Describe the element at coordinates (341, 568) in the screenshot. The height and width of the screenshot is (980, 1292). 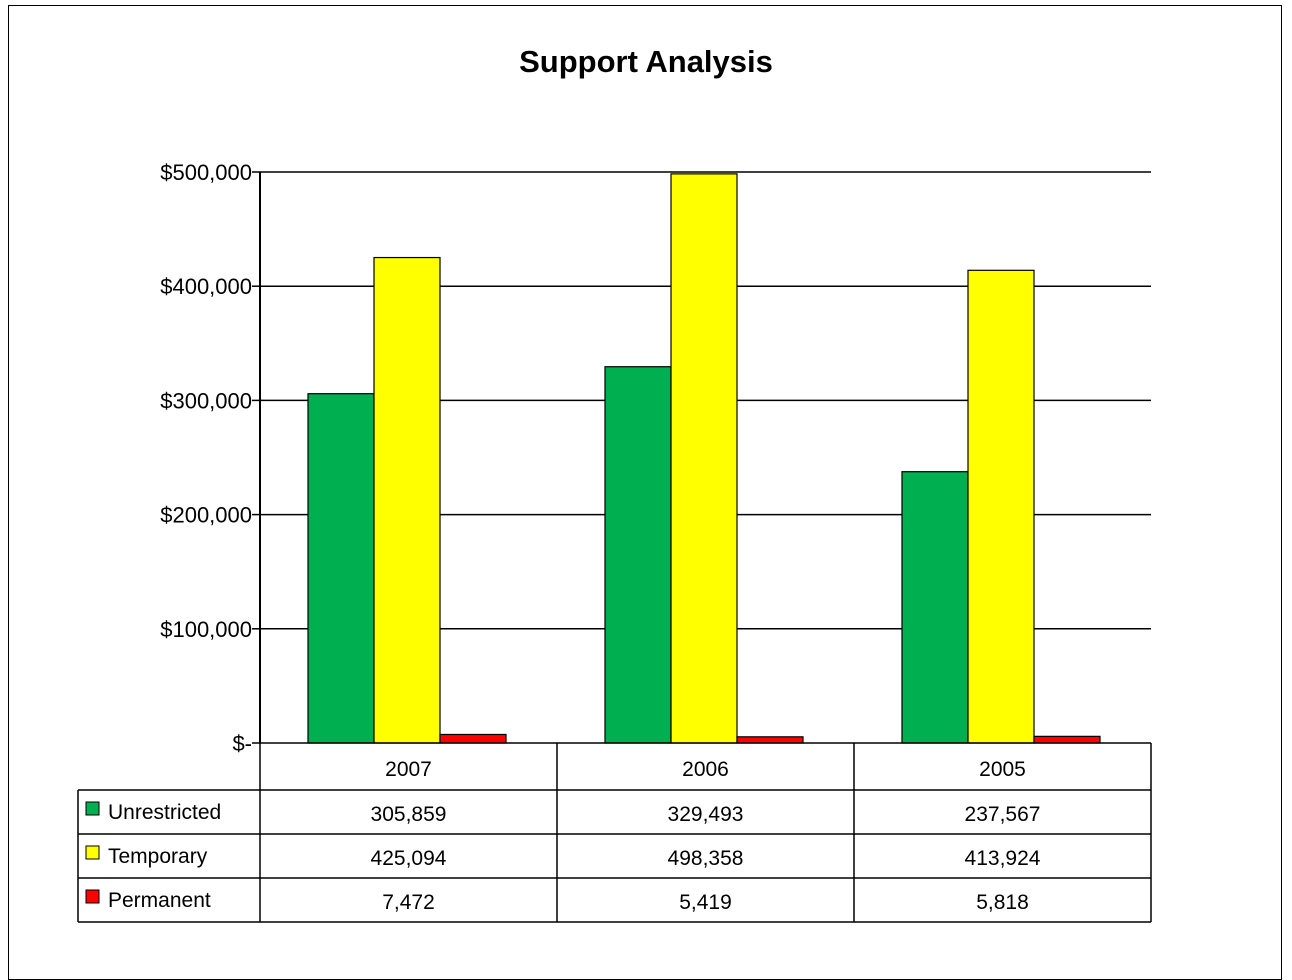
I see `bar-unrestricted-2007` at that location.